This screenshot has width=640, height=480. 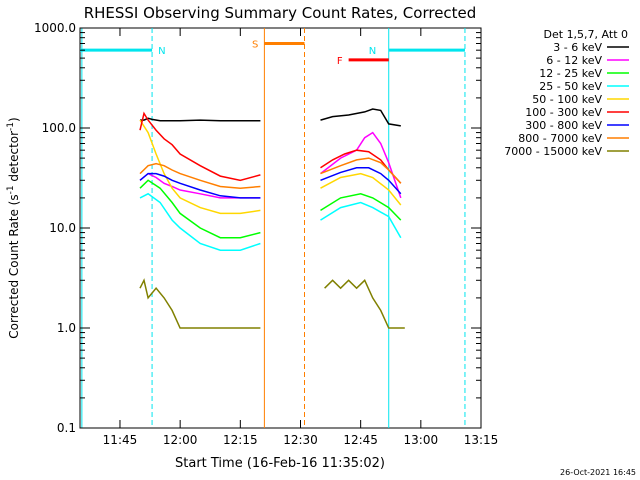 What do you see at coordinates (66, 428) in the screenshot?
I see `y-tick-label-0: 0.1` at bounding box center [66, 428].